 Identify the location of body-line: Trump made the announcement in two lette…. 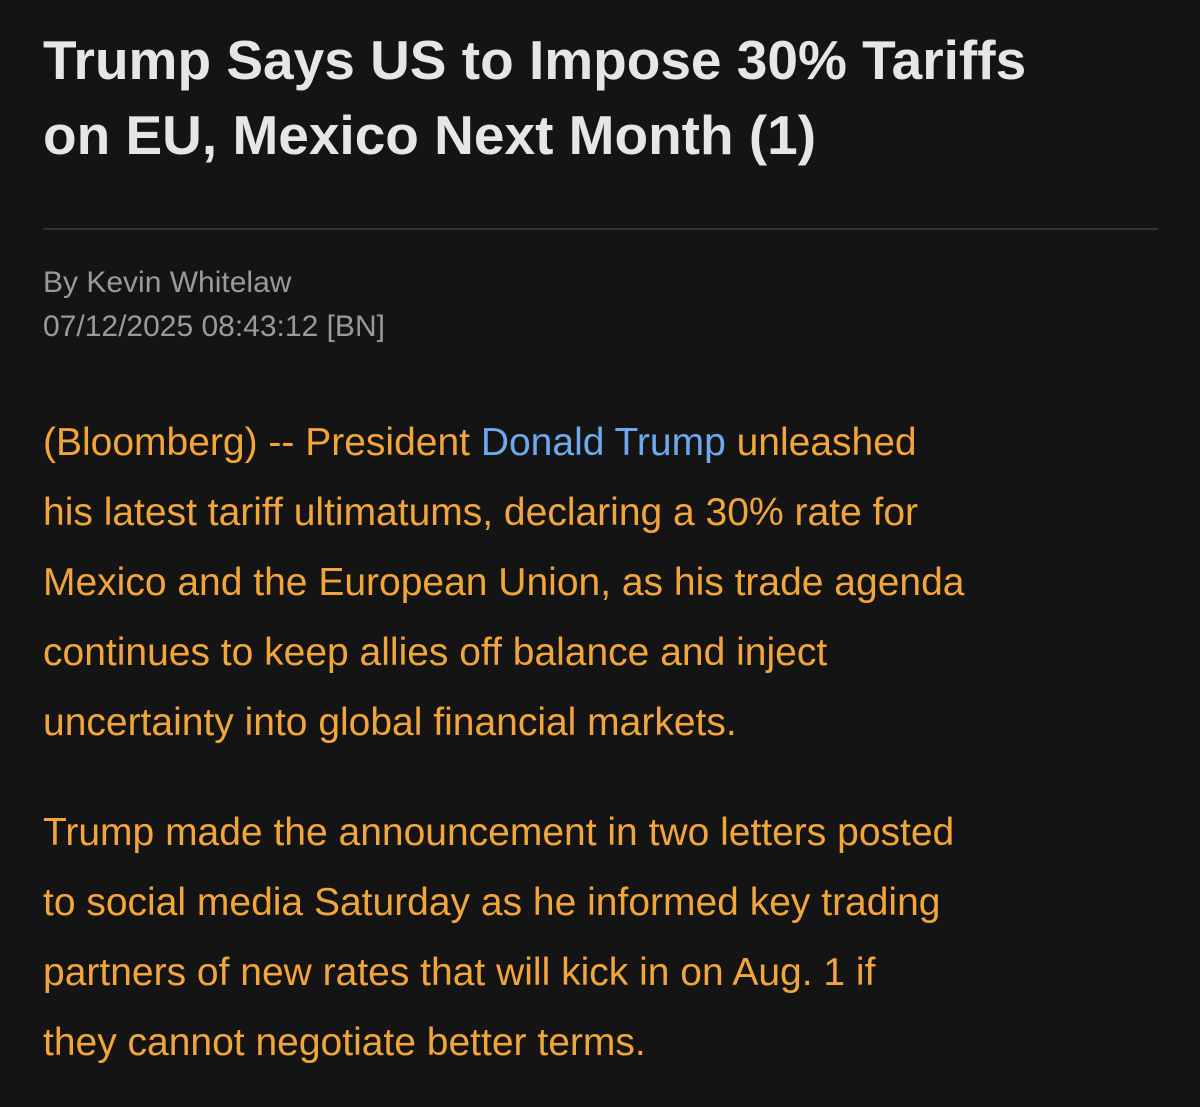
(499, 832).